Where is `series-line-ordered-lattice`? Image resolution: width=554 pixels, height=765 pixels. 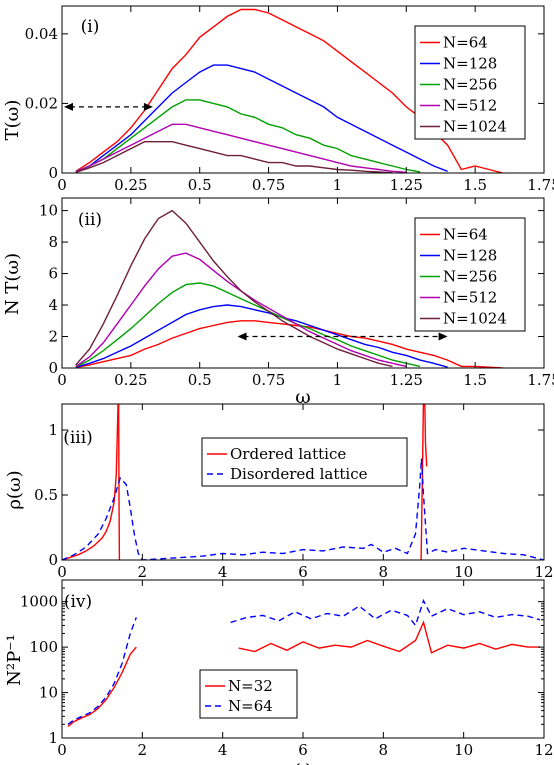
series-line-ordered-lattice is located at coordinates (91, 482).